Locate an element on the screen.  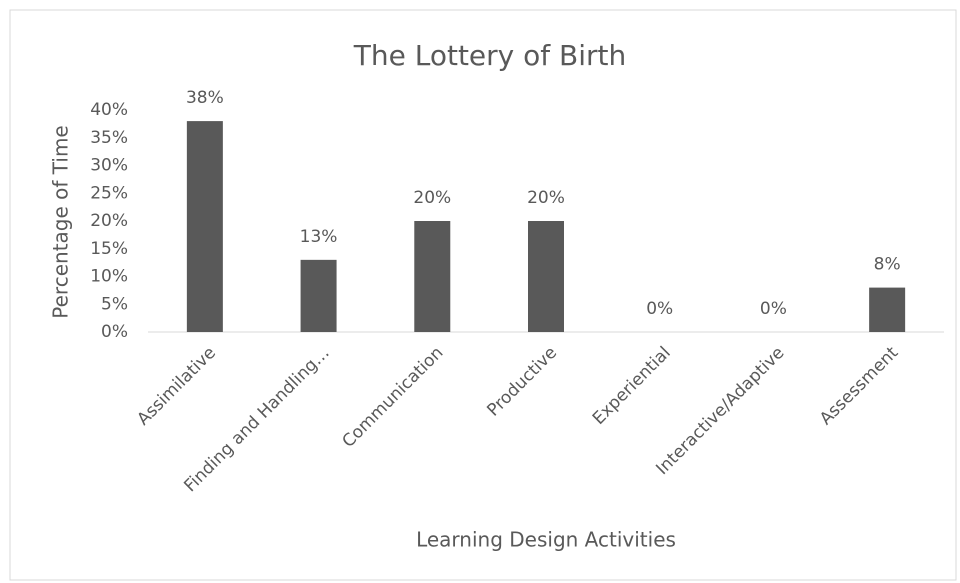
y-tick-label: 40% is located at coordinates (109, 110).